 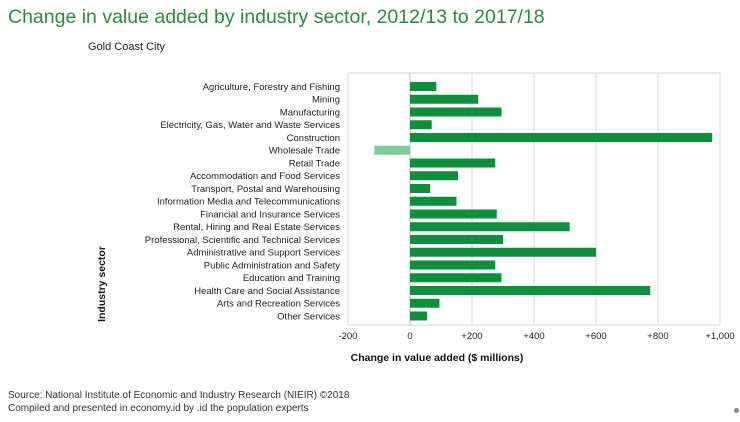 What do you see at coordinates (595, 336) in the screenshot?
I see `x-tick-label: +600` at bounding box center [595, 336].